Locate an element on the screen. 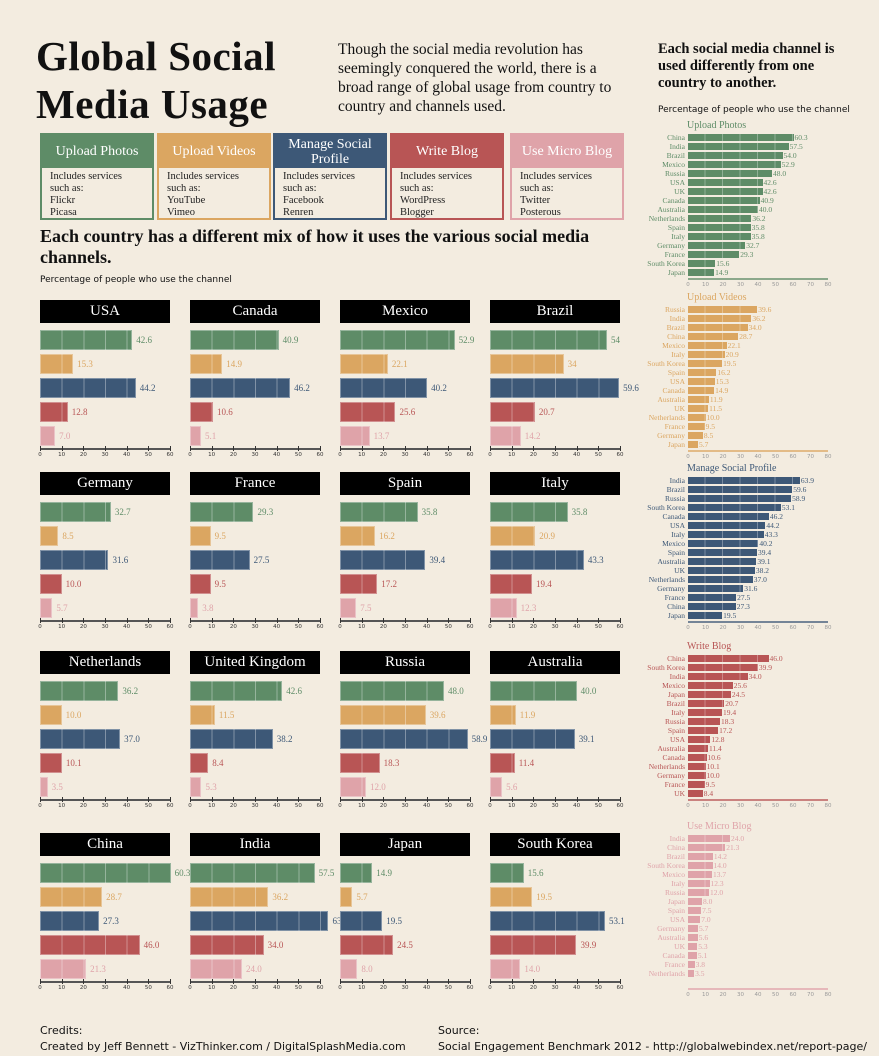 The image size is (879, 1056). value-label: 40.0 is located at coordinates (588, 691).